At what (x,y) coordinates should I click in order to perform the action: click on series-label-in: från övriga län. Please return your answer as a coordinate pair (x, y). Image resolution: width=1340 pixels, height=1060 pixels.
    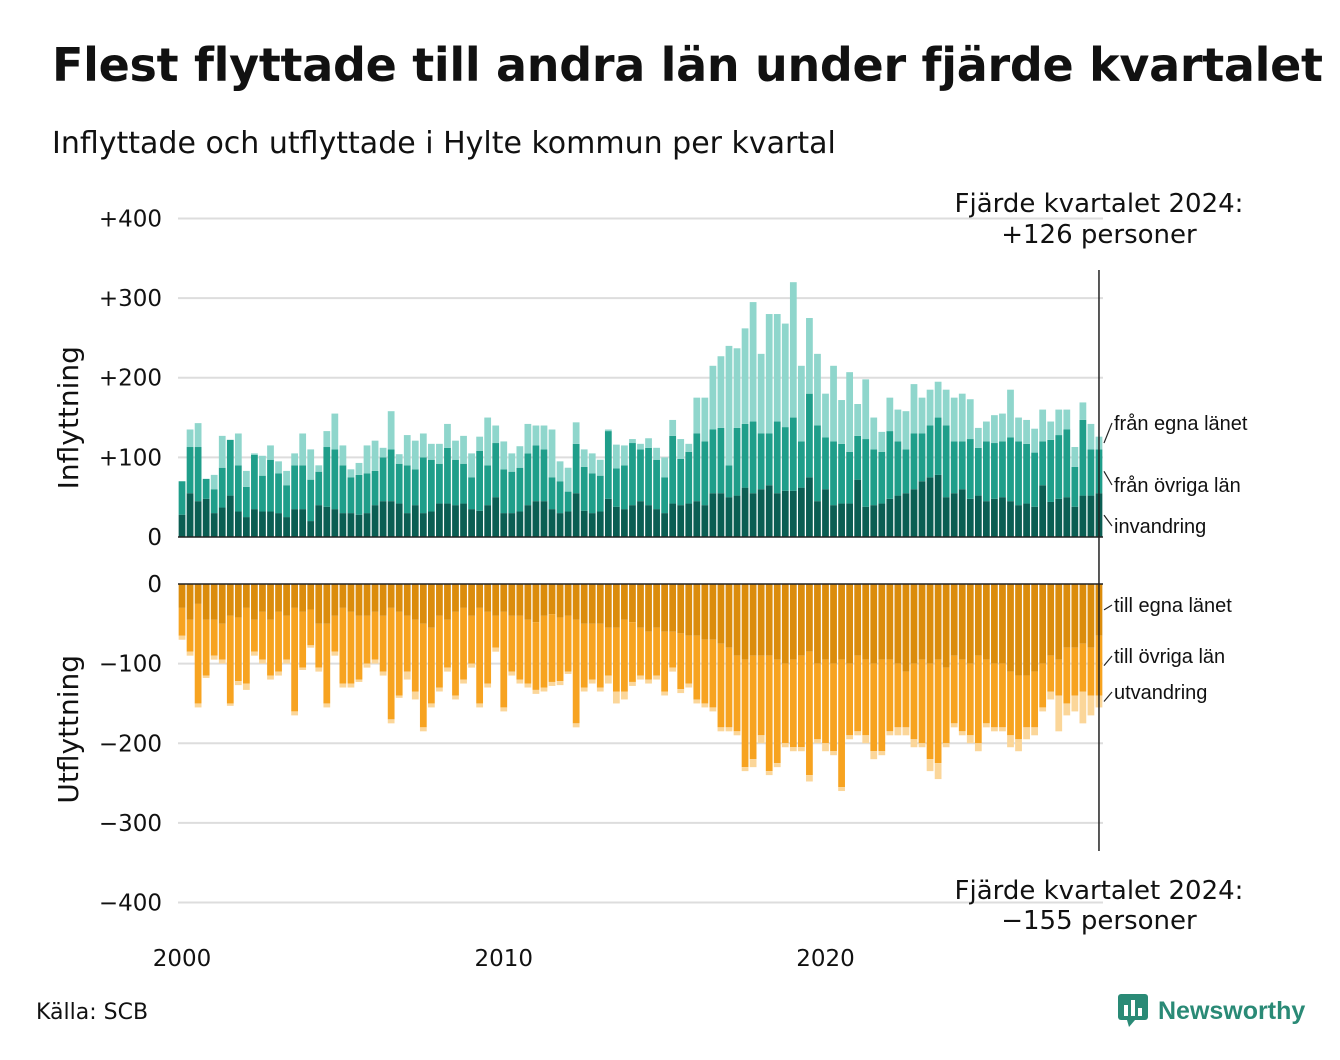
    Looking at the image, I should click on (1177, 486).